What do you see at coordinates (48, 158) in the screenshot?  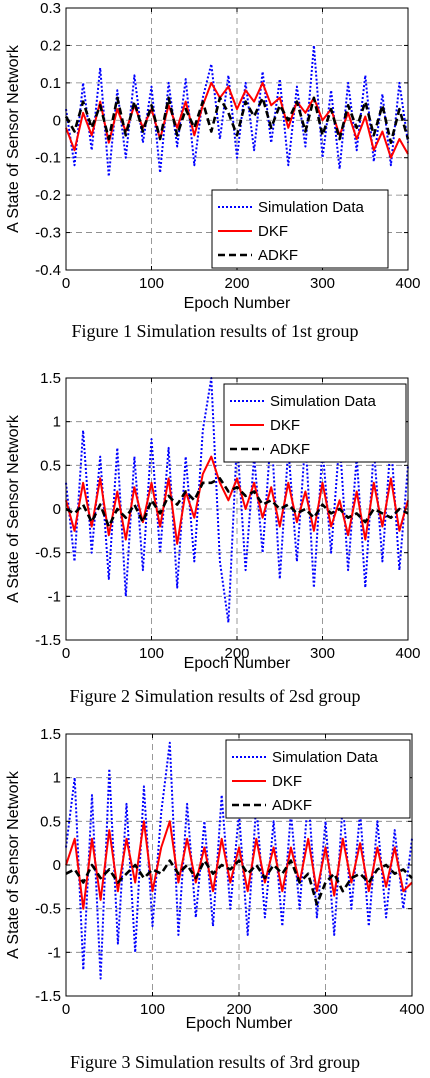 I see `y-tick-label: -0.1` at bounding box center [48, 158].